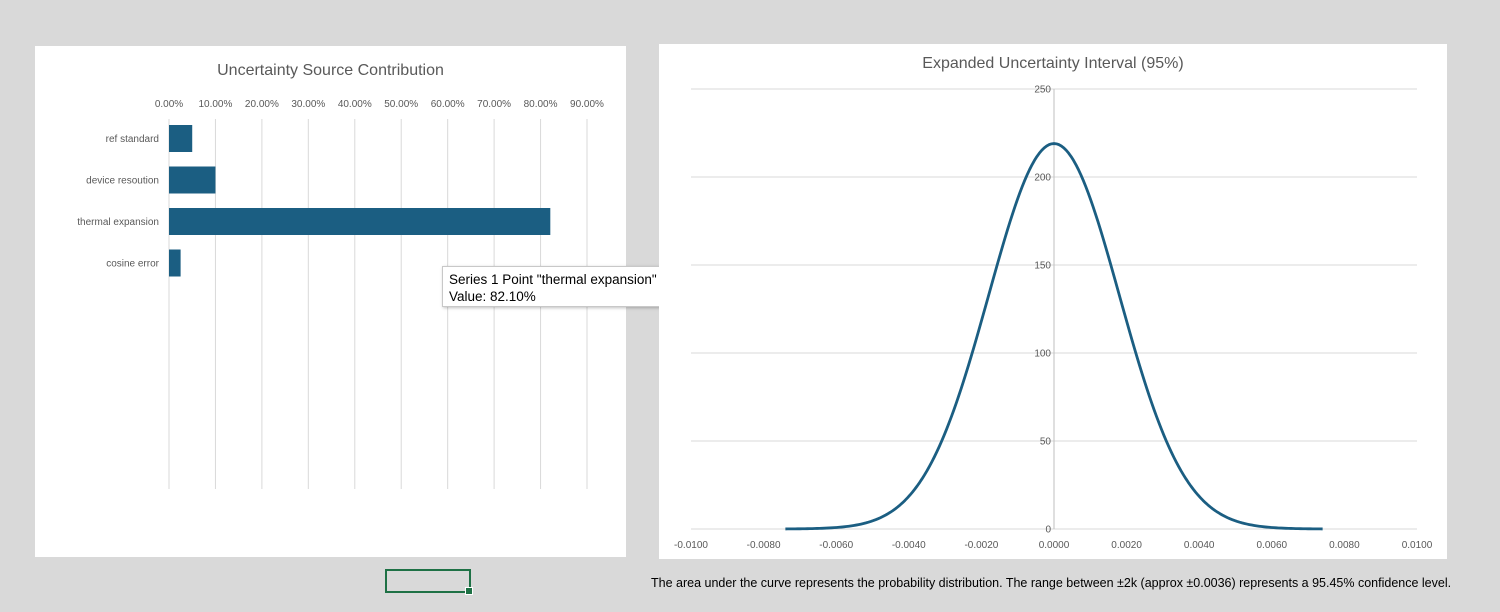 The height and width of the screenshot is (612, 1500). I want to click on x-tick-label: 0.0020, so click(1126, 545).